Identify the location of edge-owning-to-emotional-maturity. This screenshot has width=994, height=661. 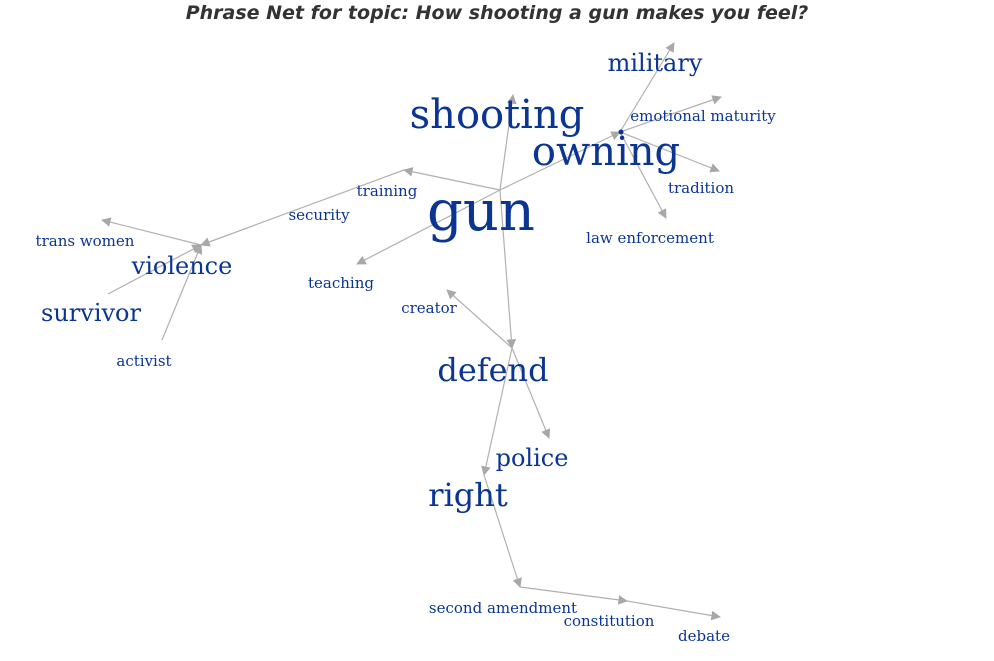
(670, 114).